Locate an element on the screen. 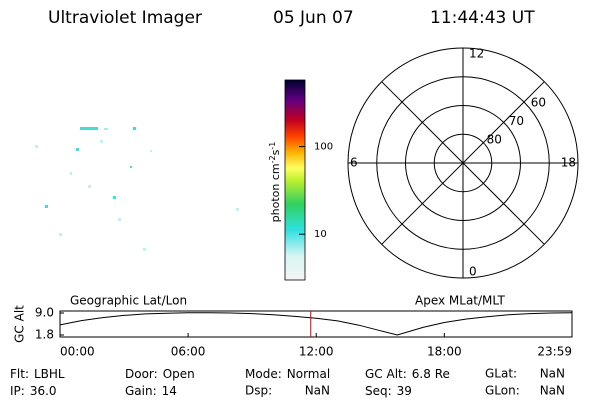 Image resolution: width=600 pixels, height=400 pixels. colorbar-label-part: photon cm is located at coordinates (275, 192).